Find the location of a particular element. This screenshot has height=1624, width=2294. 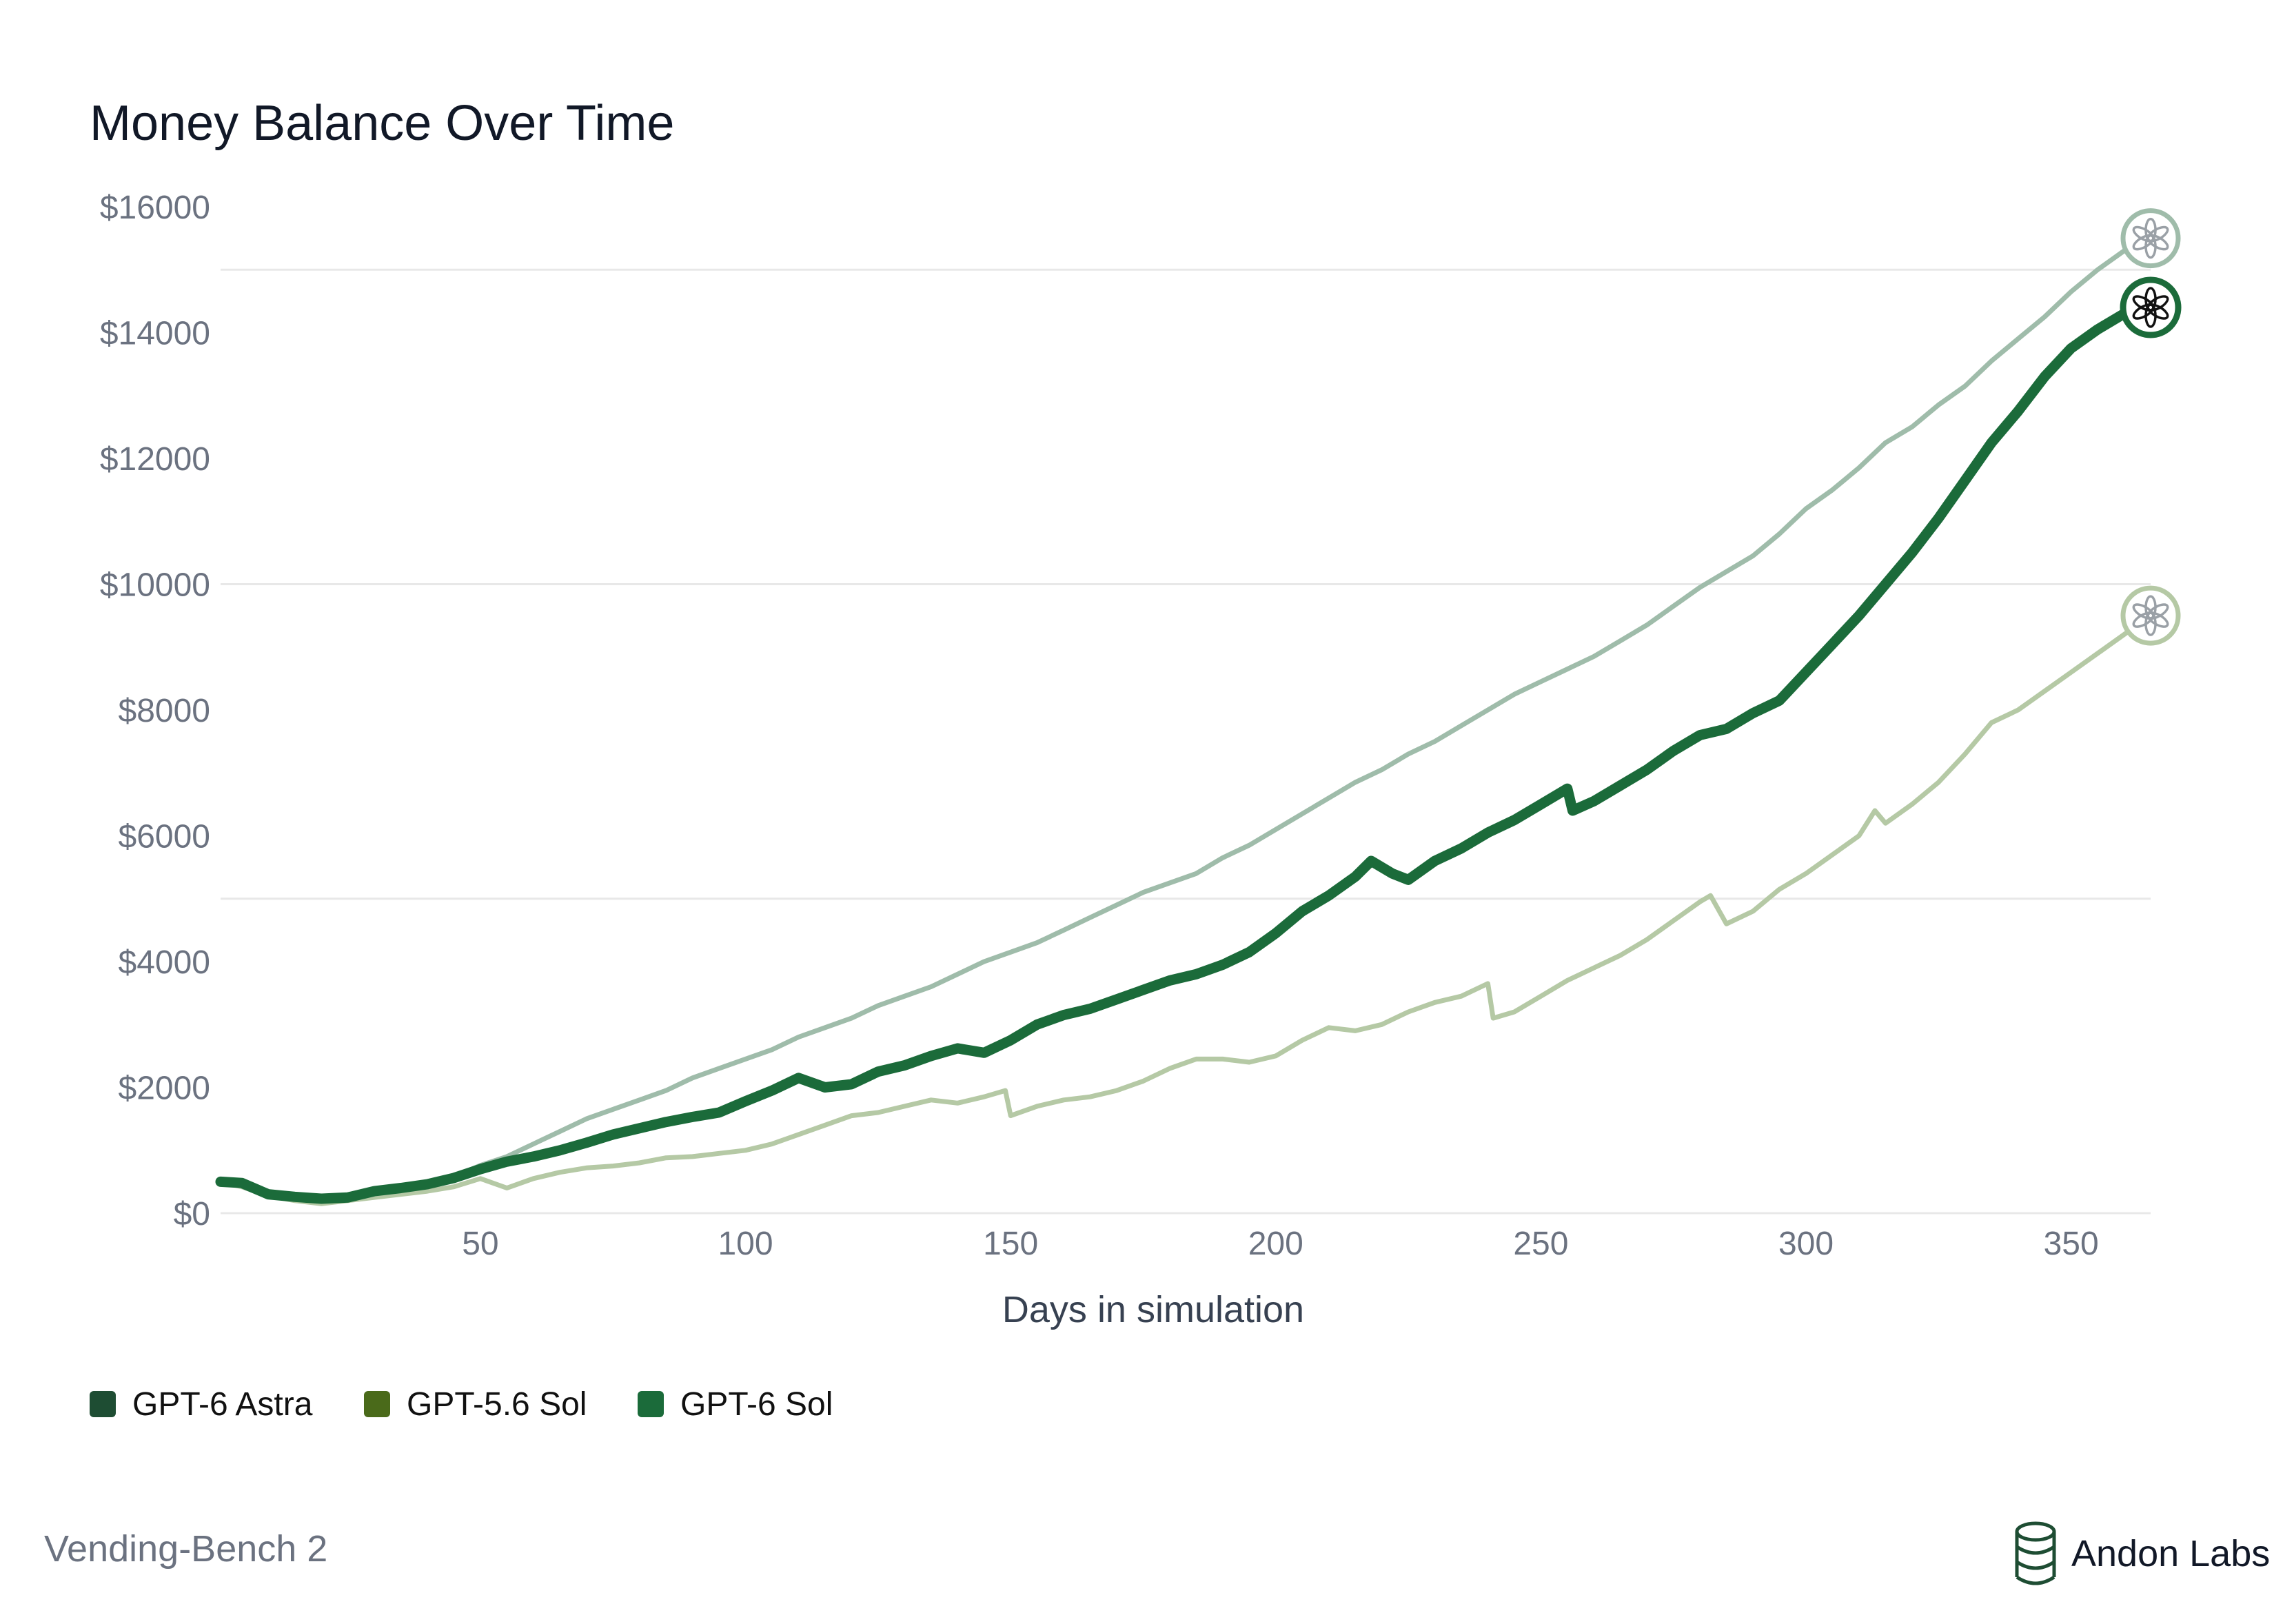

y-tick-label: $10000 is located at coordinates (155, 585).